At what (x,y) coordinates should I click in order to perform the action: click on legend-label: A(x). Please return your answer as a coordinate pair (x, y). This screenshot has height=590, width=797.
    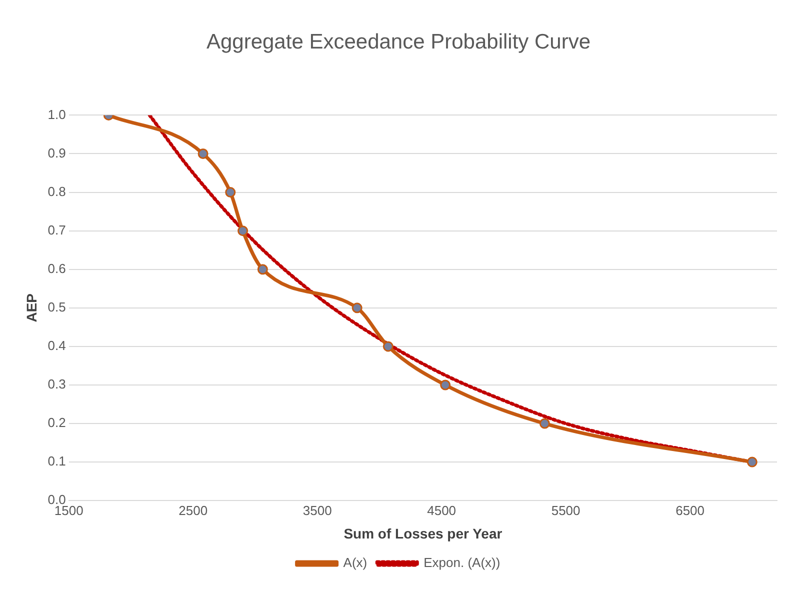
    Looking at the image, I should click on (355, 562).